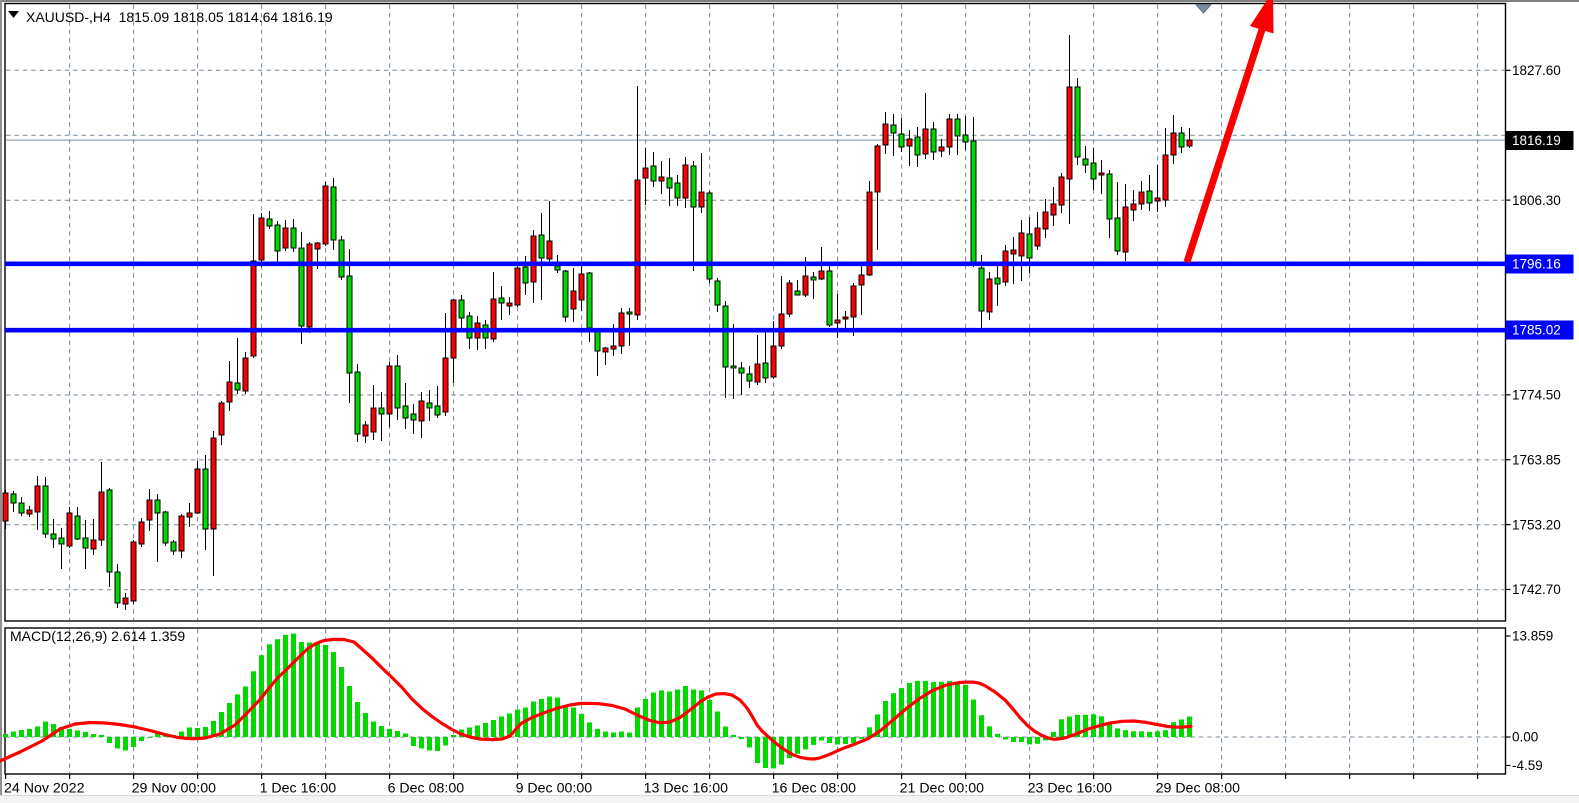 The image size is (1579, 803). What do you see at coordinates (1536, 524) in the screenshot?
I see `svg-text: 1753.20` at bounding box center [1536, 524].